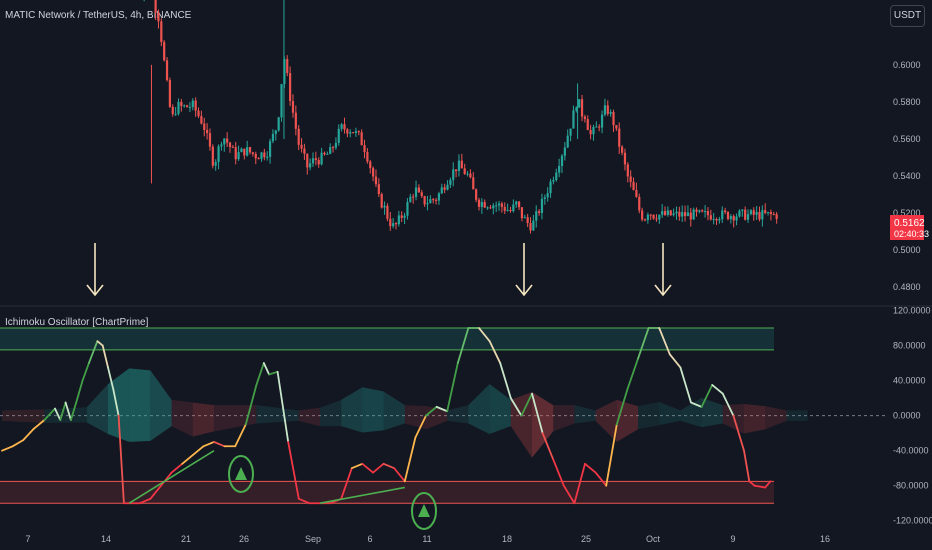 The height and width of the screenshot is (550, 932). What do you see at coordinates (98, 15) in the screenshot?
I see `chart-title: MATIC Network / TetherUS, 4h, BINANCE` at bounding box center [98, 15].